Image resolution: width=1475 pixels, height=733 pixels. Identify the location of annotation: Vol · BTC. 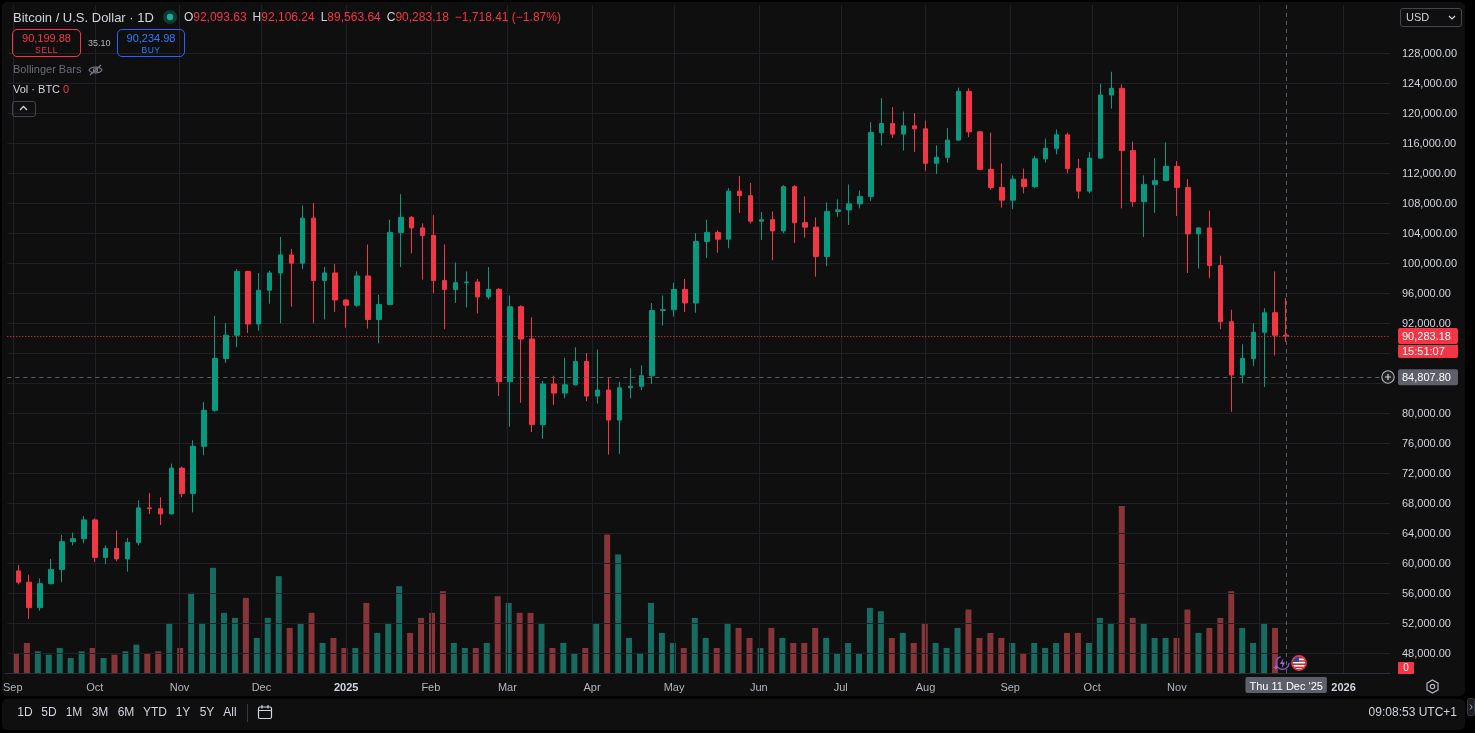
(37, 89).